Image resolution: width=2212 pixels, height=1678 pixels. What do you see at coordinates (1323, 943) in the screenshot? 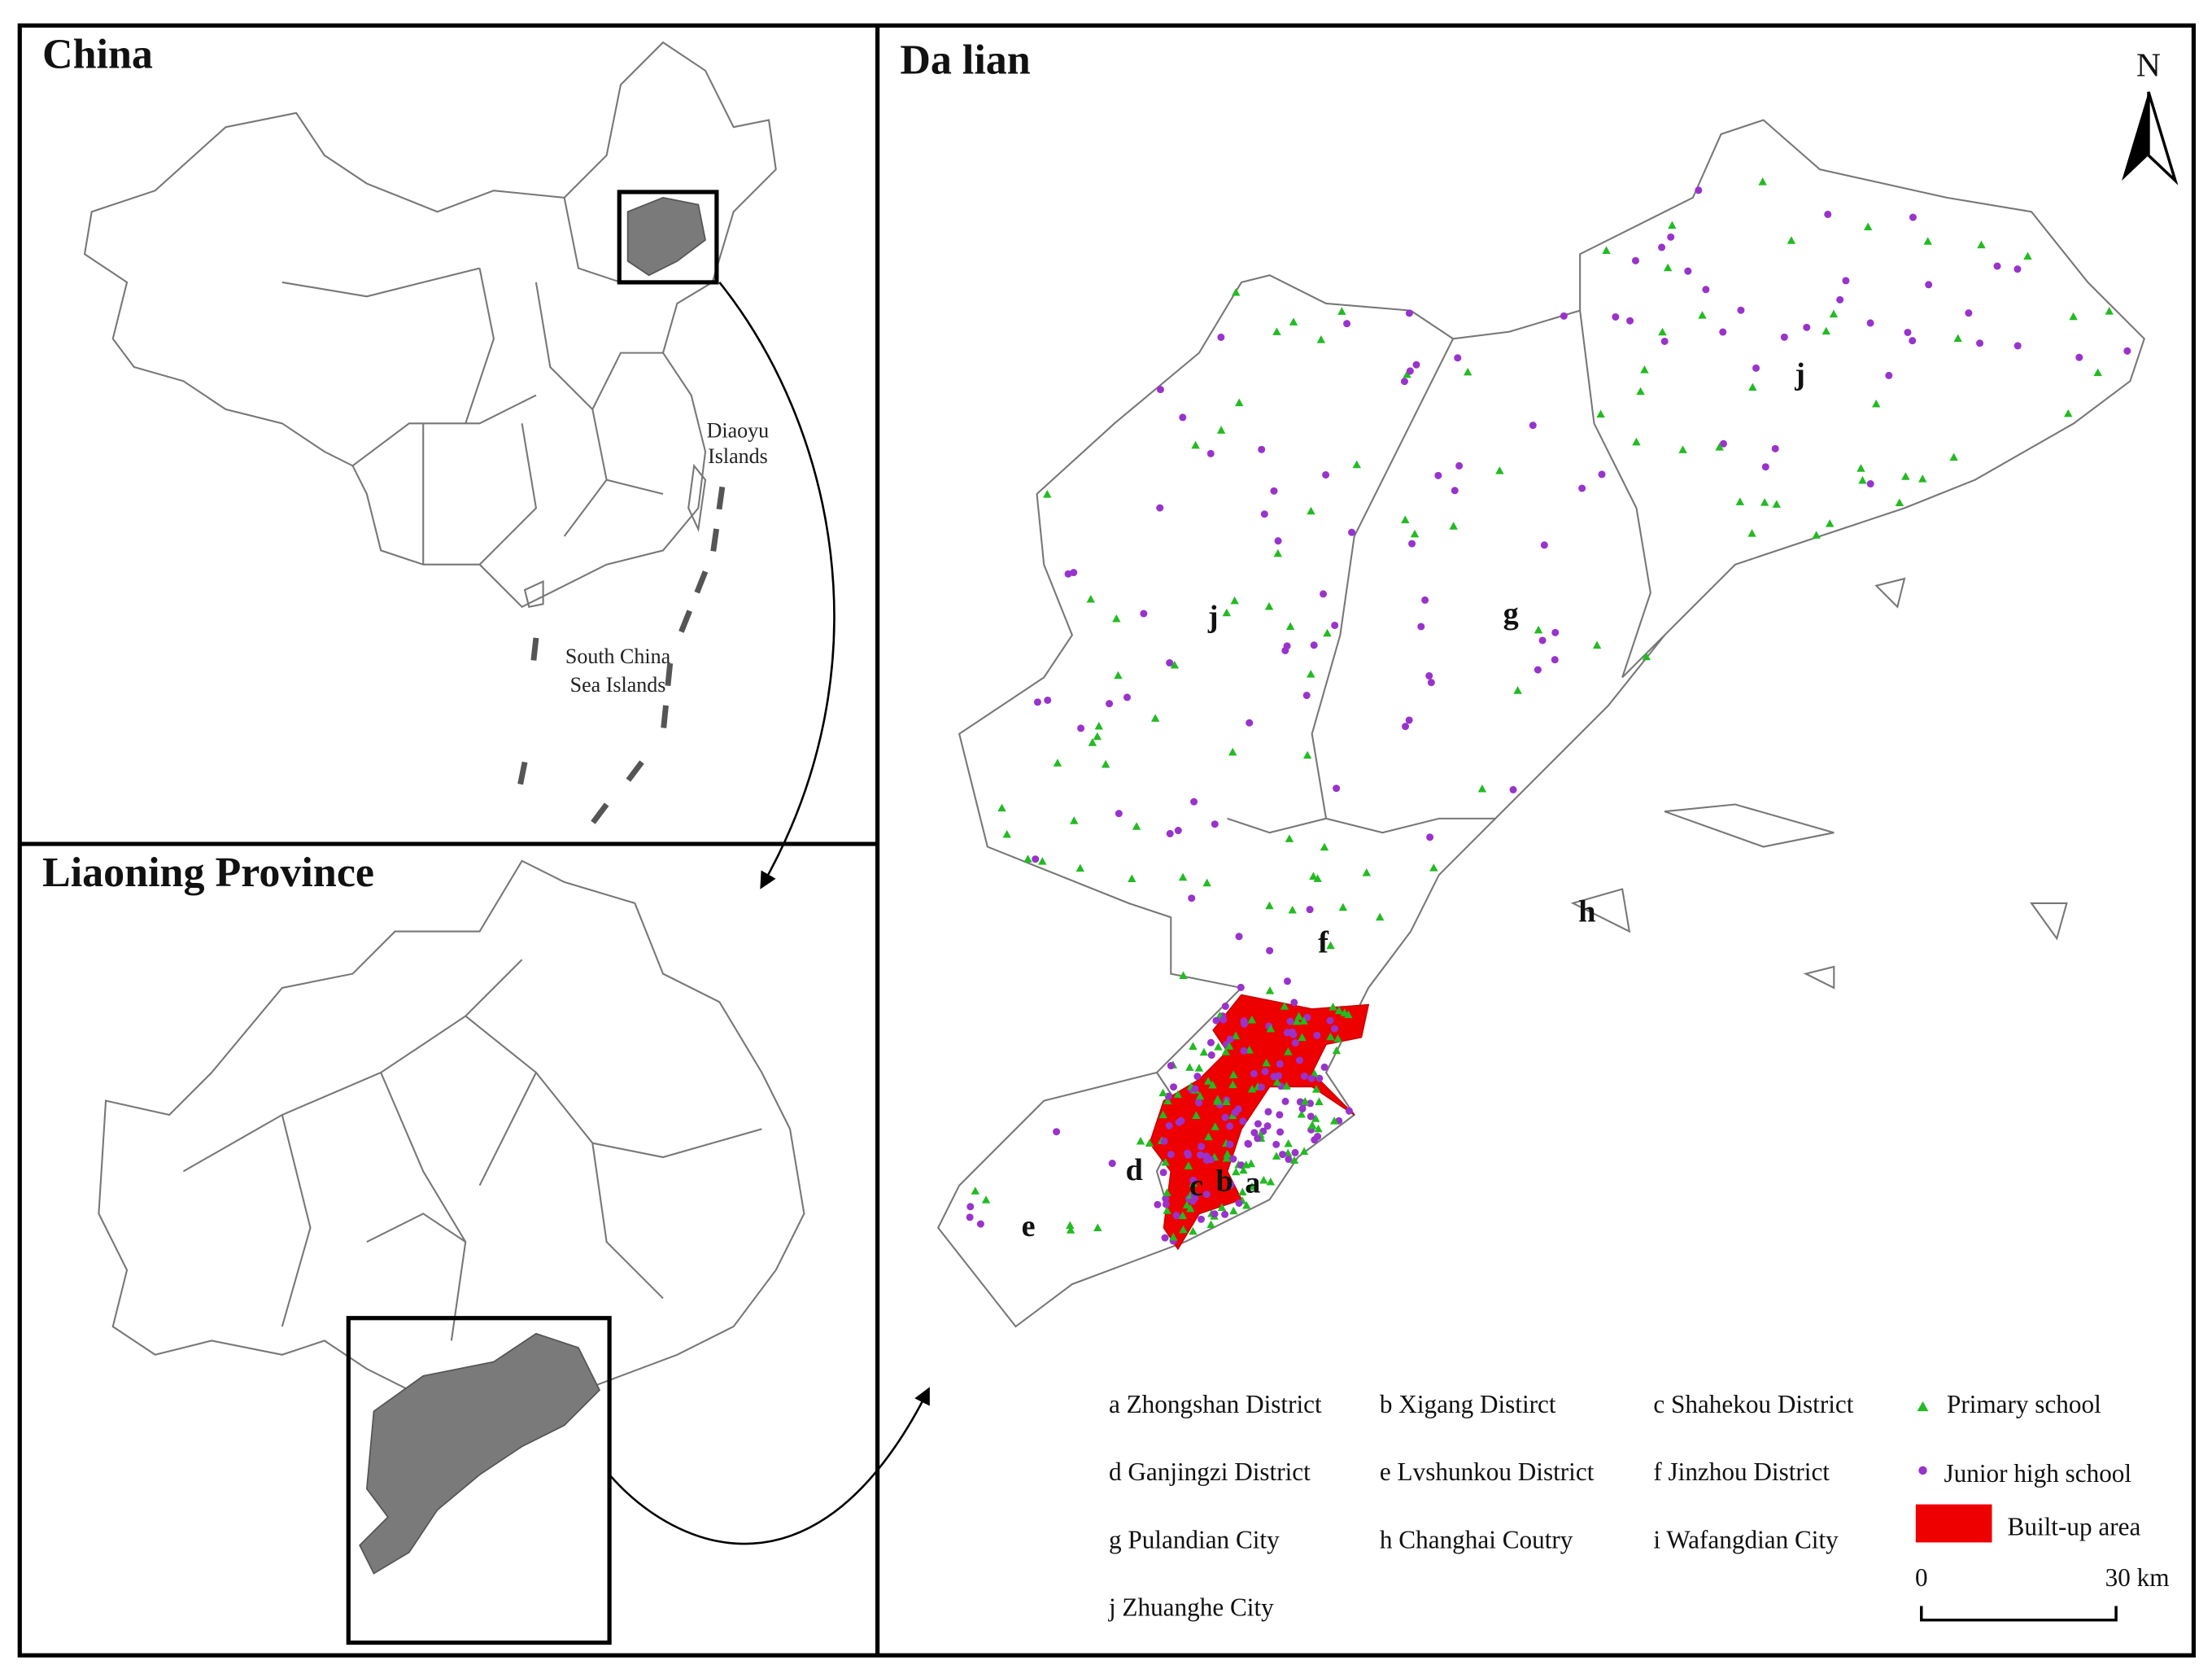
I see `district-label: f` at bounding box center [1323, 943].